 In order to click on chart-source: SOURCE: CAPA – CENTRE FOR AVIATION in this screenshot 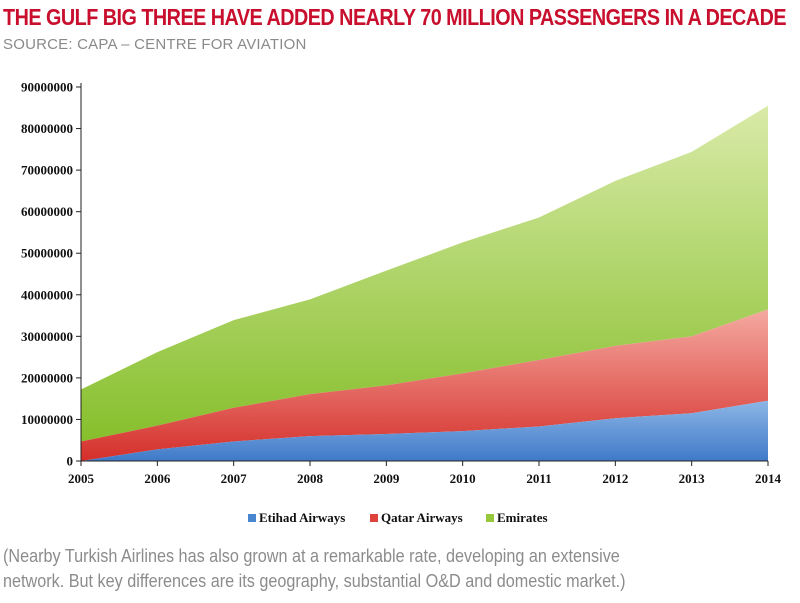, I will do `click(155, 44)`.